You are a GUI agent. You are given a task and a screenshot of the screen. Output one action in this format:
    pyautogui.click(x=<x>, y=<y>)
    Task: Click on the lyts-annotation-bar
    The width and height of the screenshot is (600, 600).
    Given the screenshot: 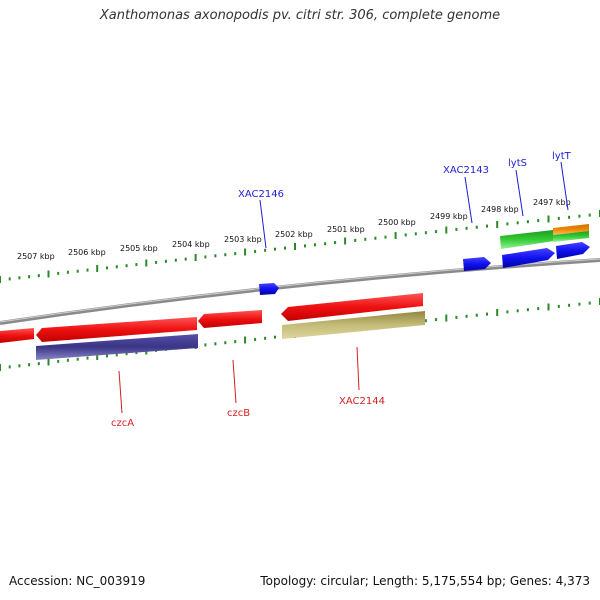 What is the action you would take?
    pyautogui.click(x=527, y=239)
    